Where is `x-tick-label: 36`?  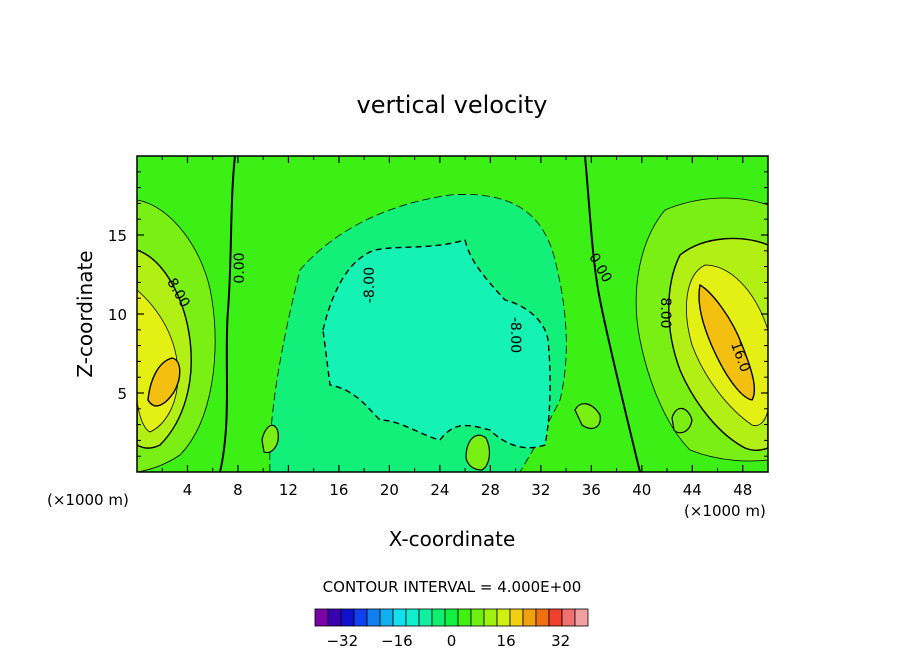 x-tick-label: 36 is located at coordinates (591, 490).